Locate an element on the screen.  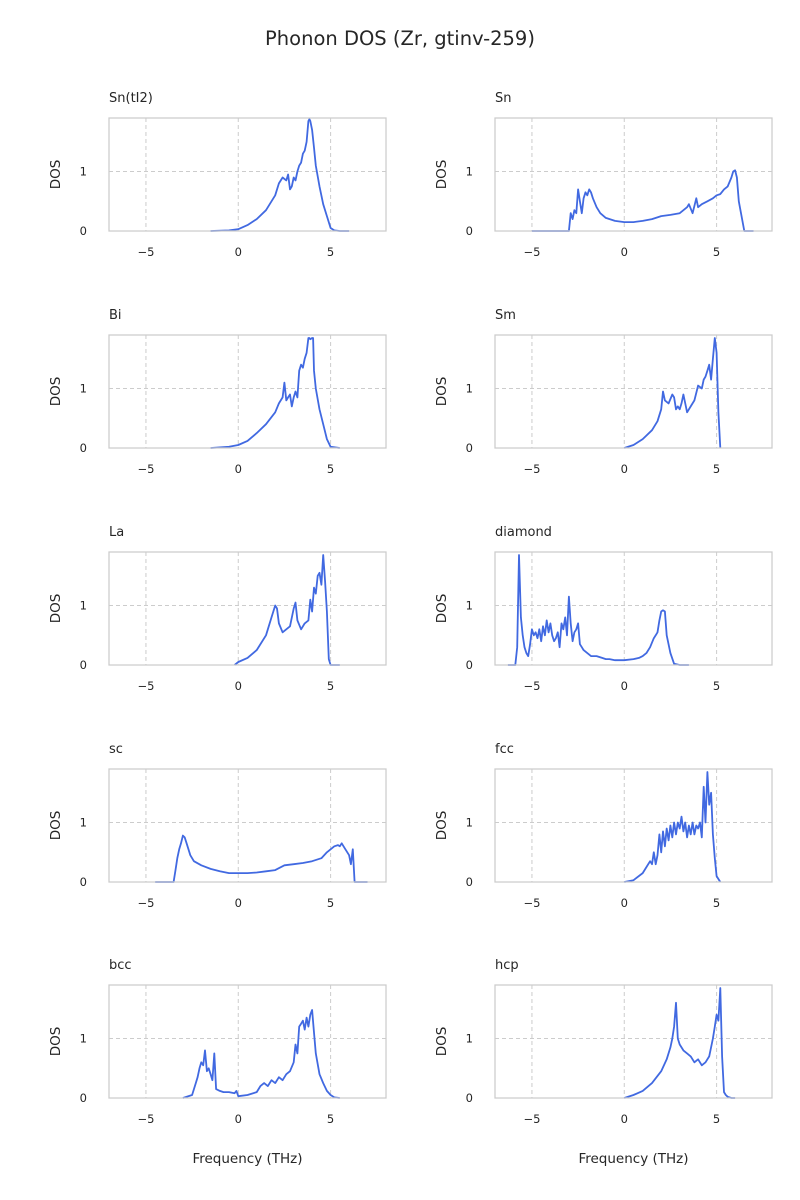
panel-title: Sn(tI2) is located at coordinates (131, 98).